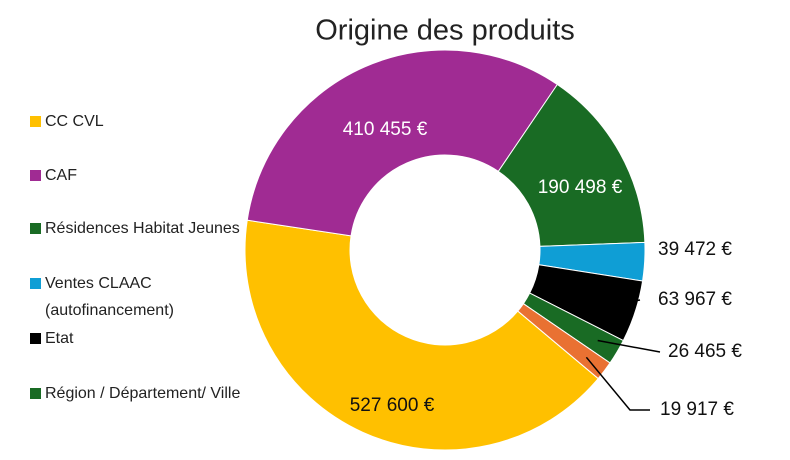  Describe the element at coordinates (580, 187) in the screenshot. I see `data-label: 190 498 €` at that location.